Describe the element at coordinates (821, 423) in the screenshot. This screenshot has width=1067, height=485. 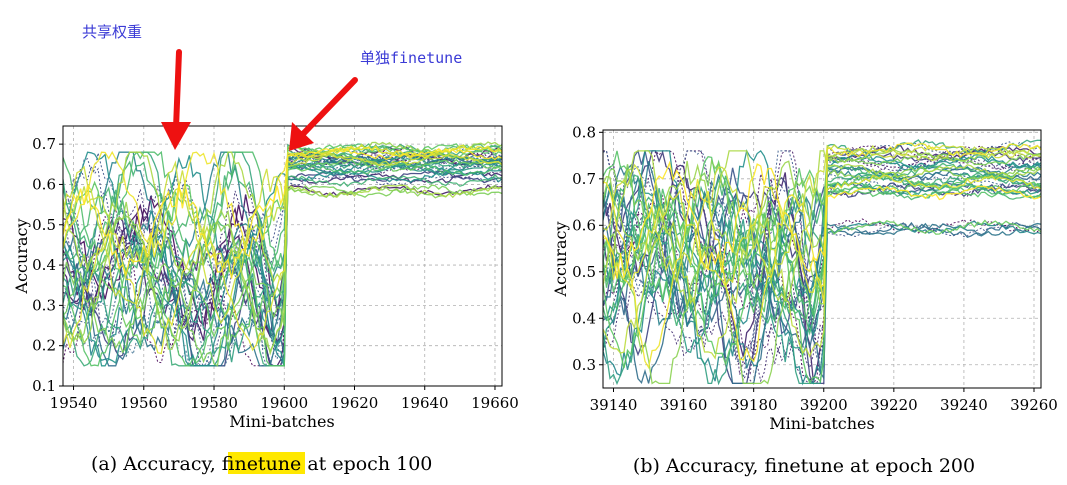
I see `chart-b-xlabel: Mini-batches` at that location.